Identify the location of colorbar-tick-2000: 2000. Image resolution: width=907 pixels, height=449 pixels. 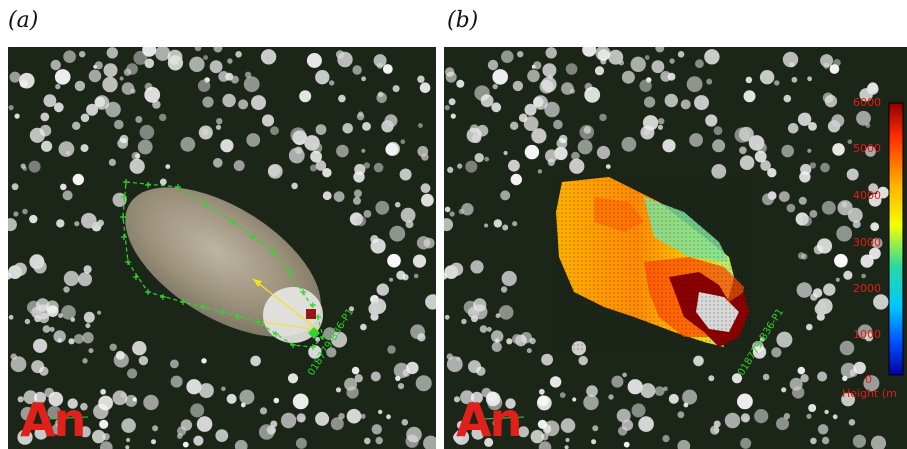
(867, 288).